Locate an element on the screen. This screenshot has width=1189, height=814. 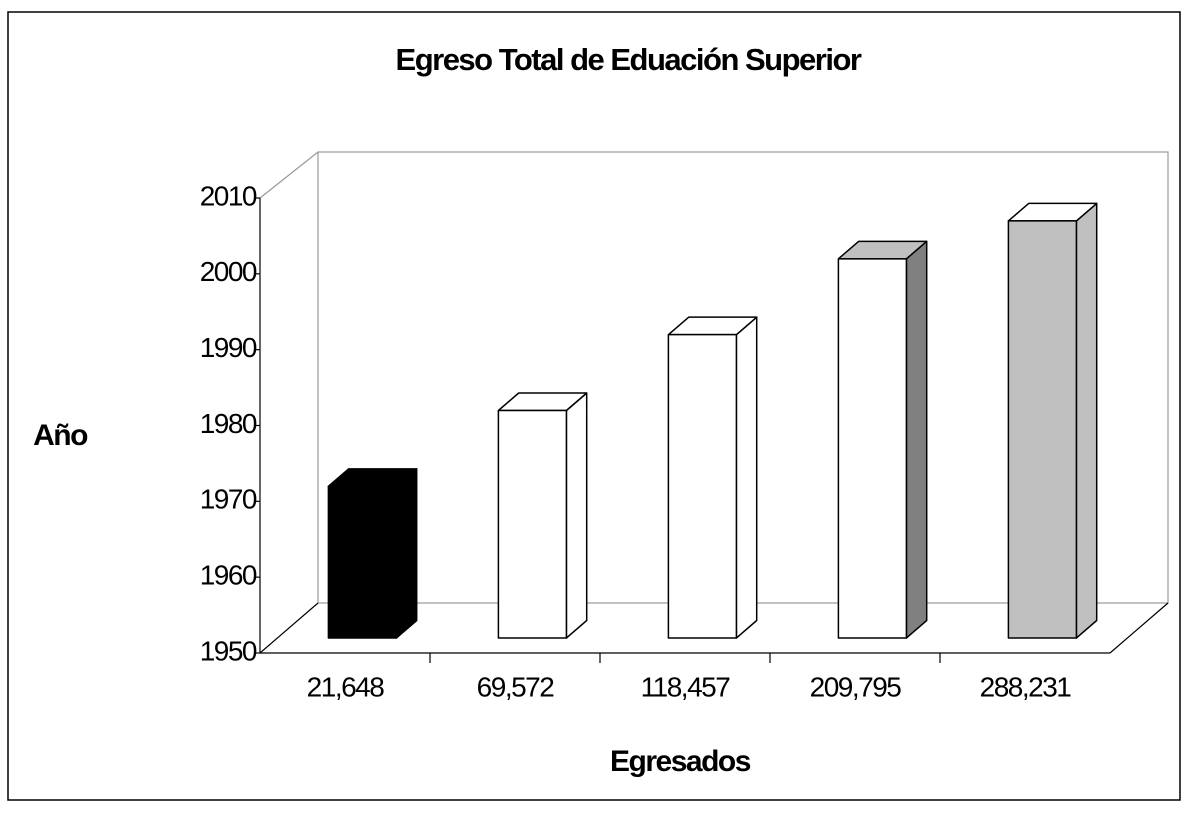
x-axis-label: Egresados is located at coordinates (680, 761).